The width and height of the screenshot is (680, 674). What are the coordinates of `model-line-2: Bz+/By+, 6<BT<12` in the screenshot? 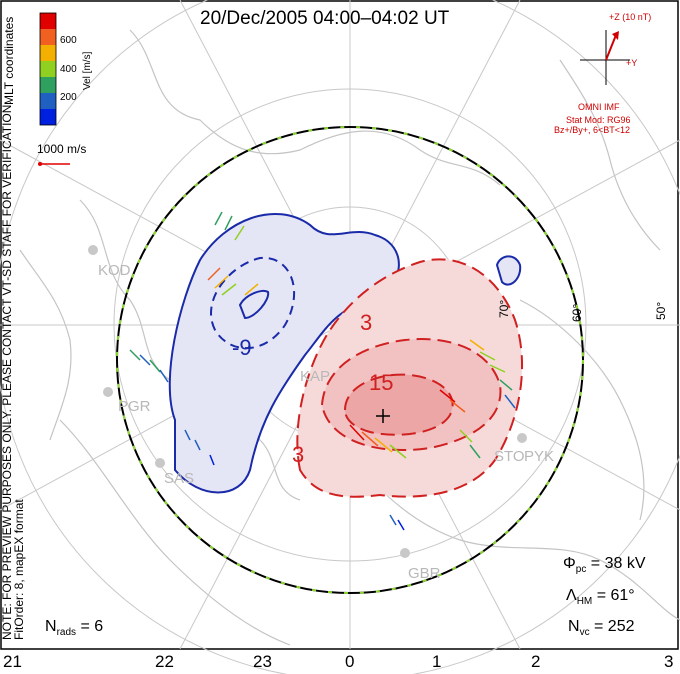 It's located at (592, 130).